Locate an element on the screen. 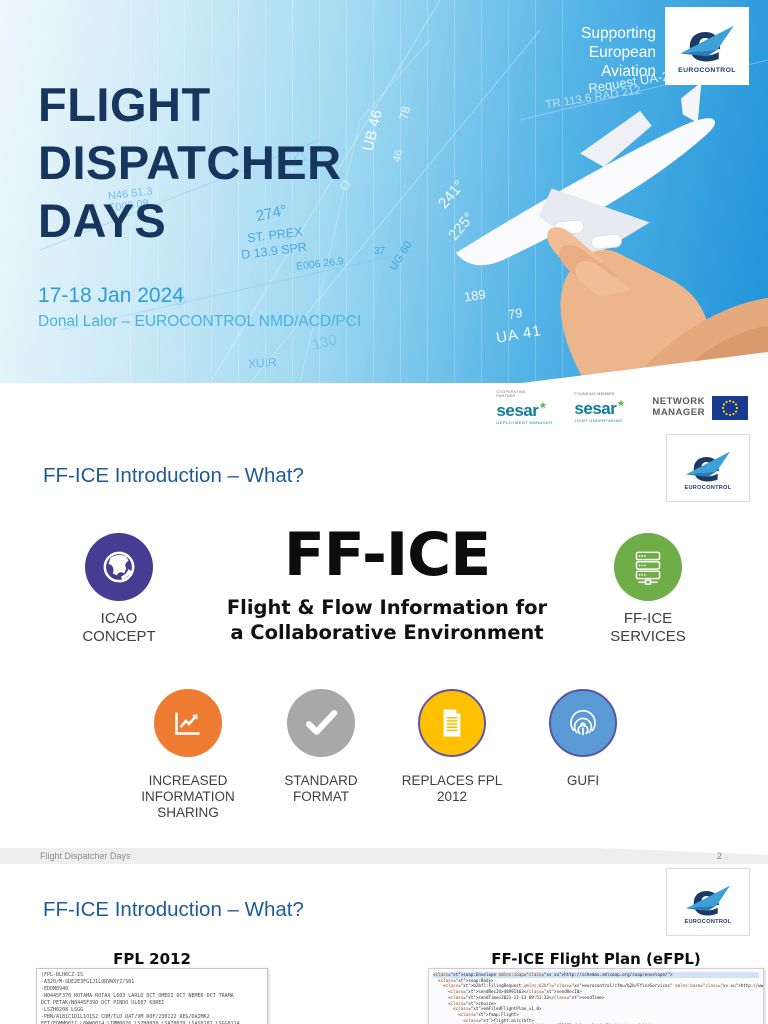 This screenshot has width=768, height=1024. fpl-code-line: -A320/M-SDE2E3FGIJ1LORVWXYZ/SB1 is located at coordinates (88, 982).